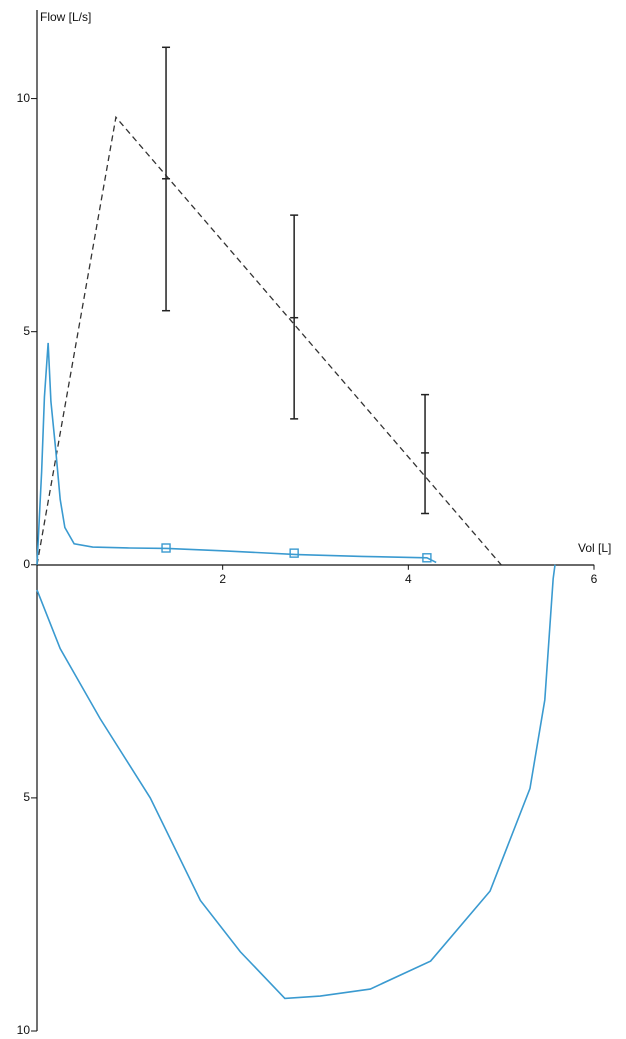  I want to click on y-axis-label: Flow [L/s], so click(65, 17).